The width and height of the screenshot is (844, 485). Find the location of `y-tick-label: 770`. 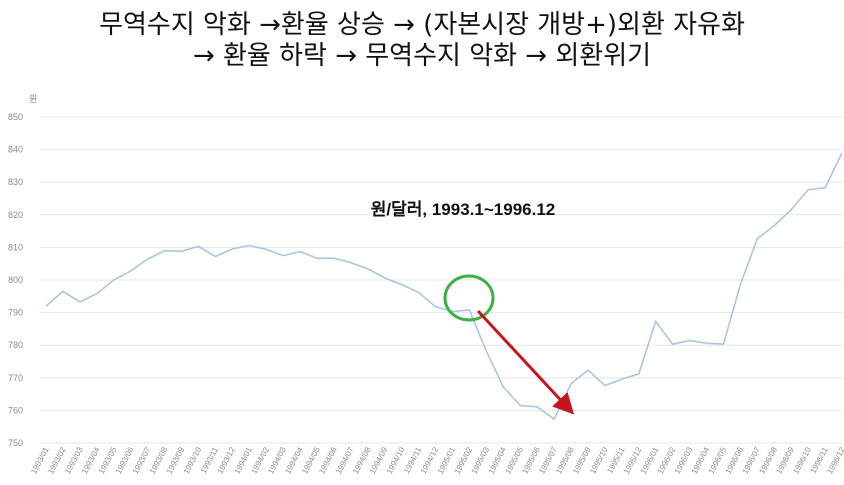

y-tick-label: 770 is located at coordinates (15, 378).